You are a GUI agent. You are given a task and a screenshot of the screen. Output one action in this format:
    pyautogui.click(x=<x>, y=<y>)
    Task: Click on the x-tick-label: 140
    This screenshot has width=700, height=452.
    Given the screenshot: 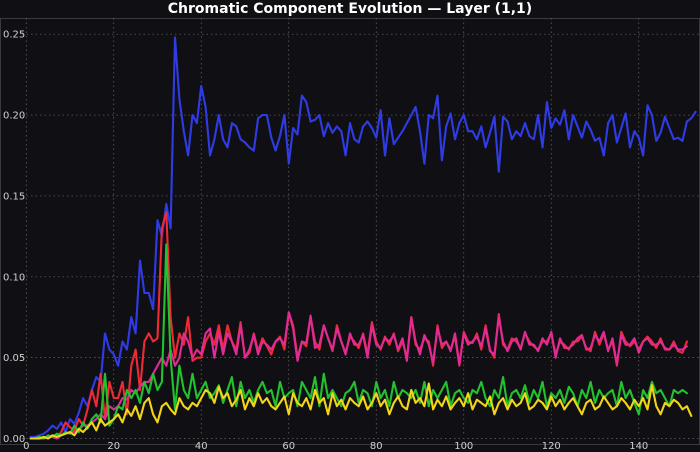 What is the action you would take?
    pyautogui.click(x=638, y=446)
    